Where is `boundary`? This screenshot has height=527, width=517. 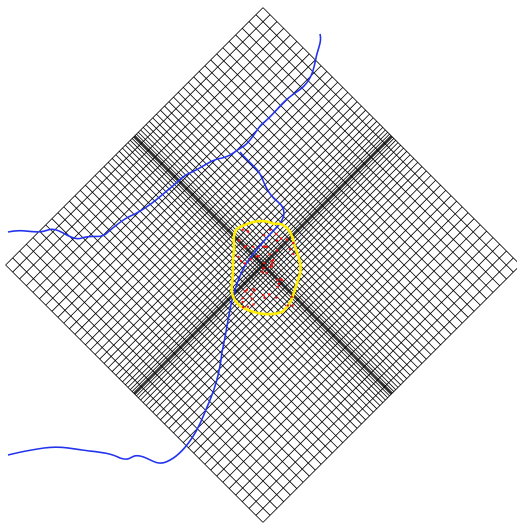
boundary is located at coordinates (266, 267).